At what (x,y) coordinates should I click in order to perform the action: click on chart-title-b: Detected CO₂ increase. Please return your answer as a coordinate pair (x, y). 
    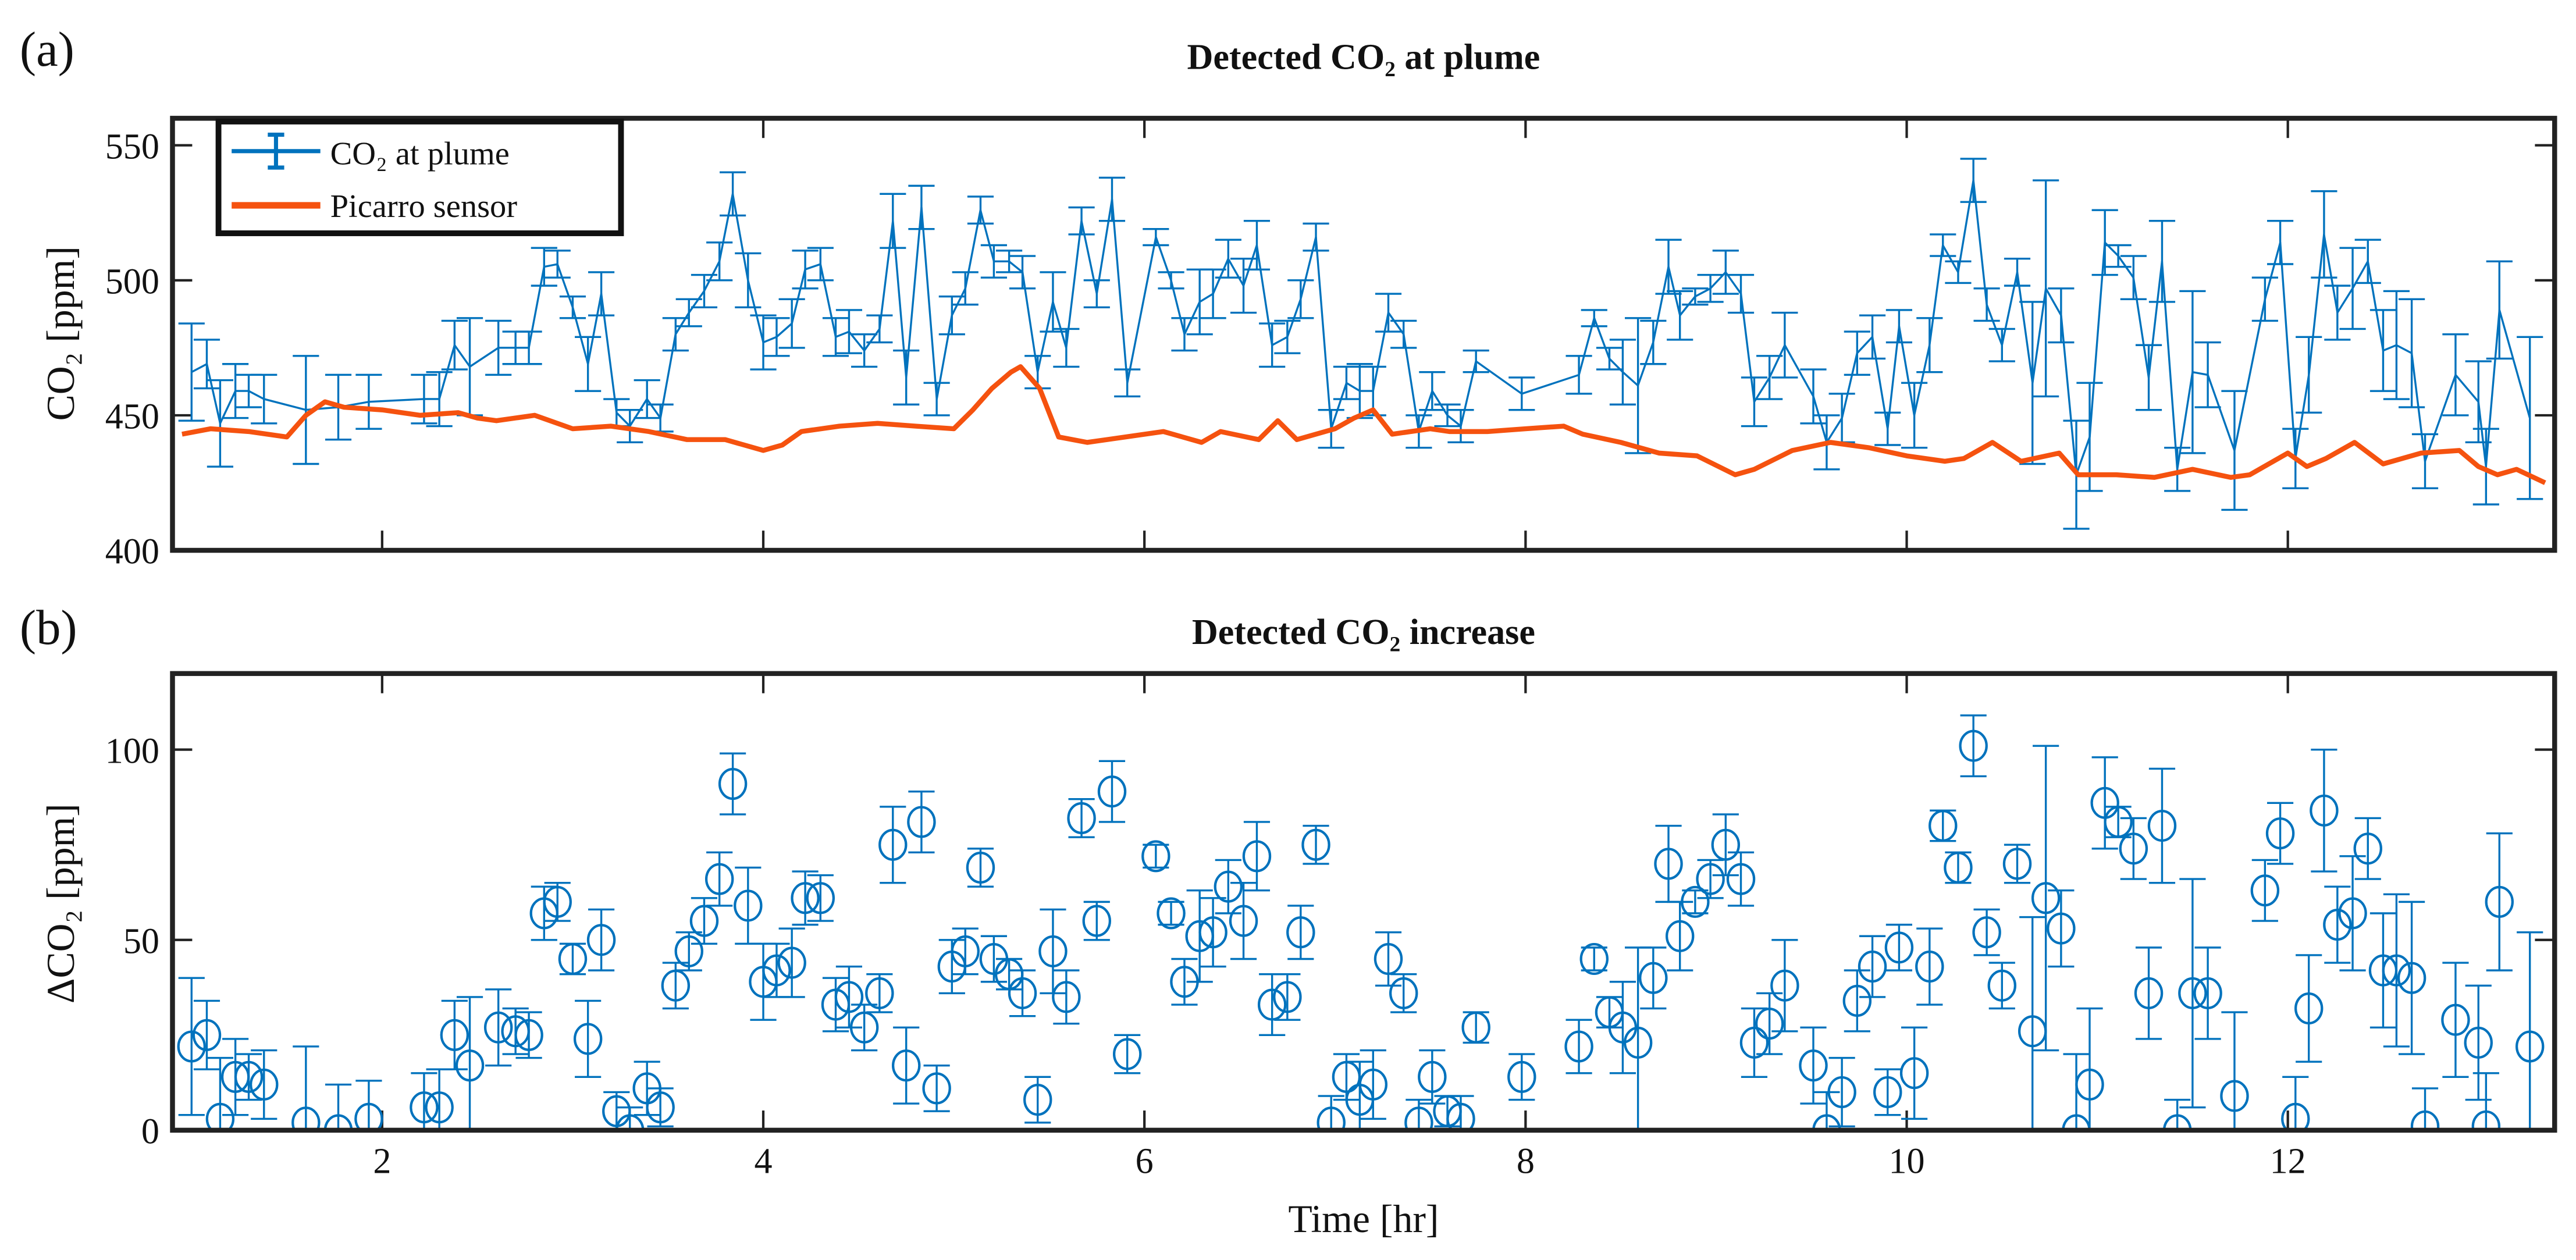
    Looking at the image, I should click on (1363, 632).